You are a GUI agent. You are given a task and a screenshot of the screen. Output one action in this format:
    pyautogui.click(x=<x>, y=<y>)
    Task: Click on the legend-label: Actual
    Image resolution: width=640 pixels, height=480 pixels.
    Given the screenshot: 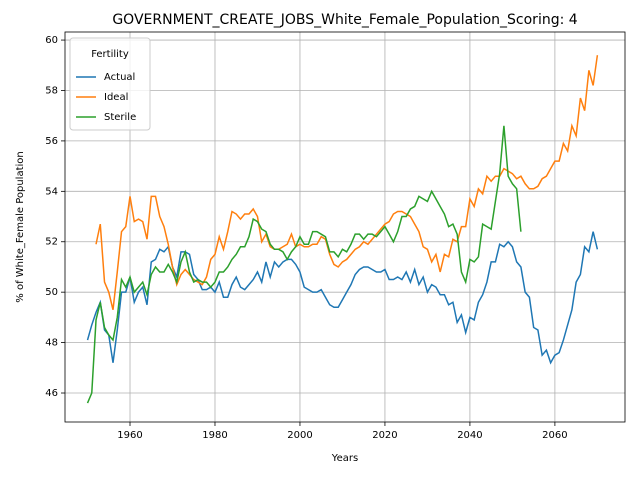 What is the action you would take?
    pyautogui.click(x=119, y=77)
    